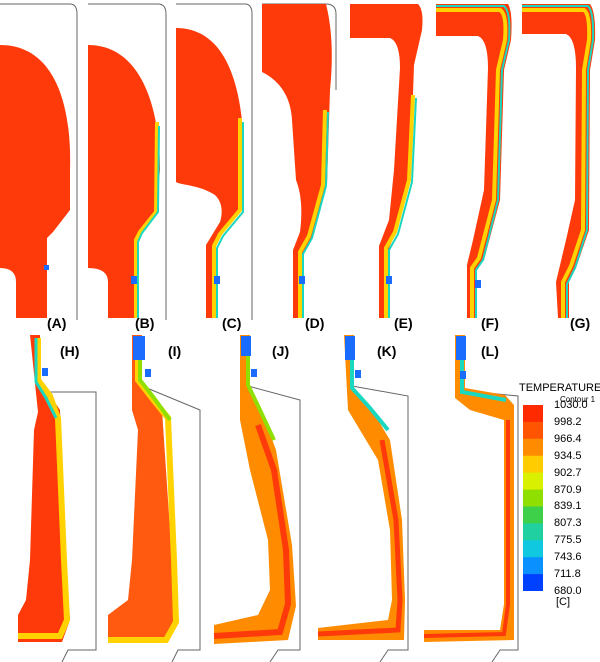 The width and height of the screenshot is (600, 662). I want to click on panel-label-e: (E), so click(403, 323).